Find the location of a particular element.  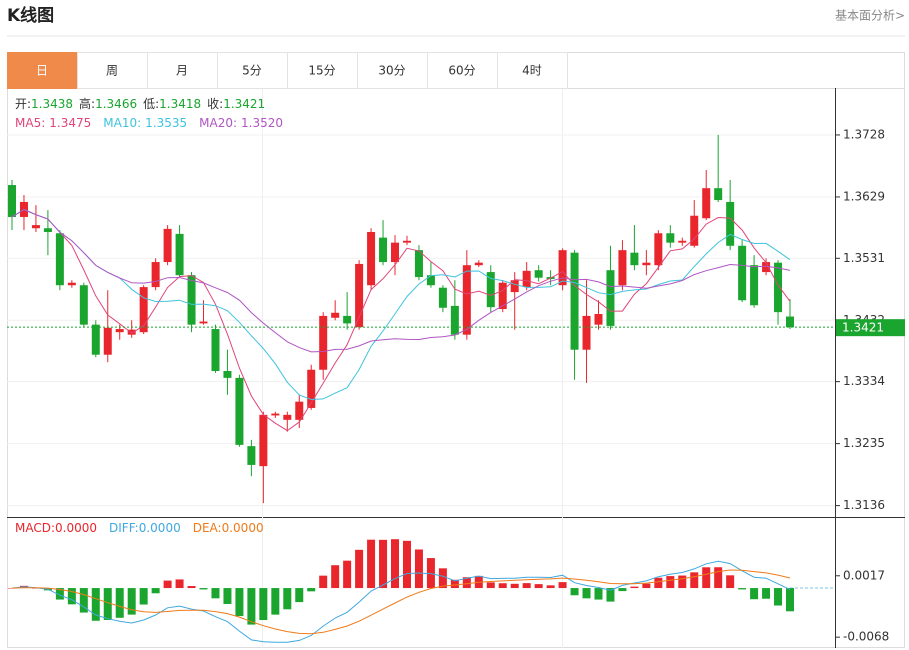

ma-value: 1.3535 is located at coordinates (166, 123).